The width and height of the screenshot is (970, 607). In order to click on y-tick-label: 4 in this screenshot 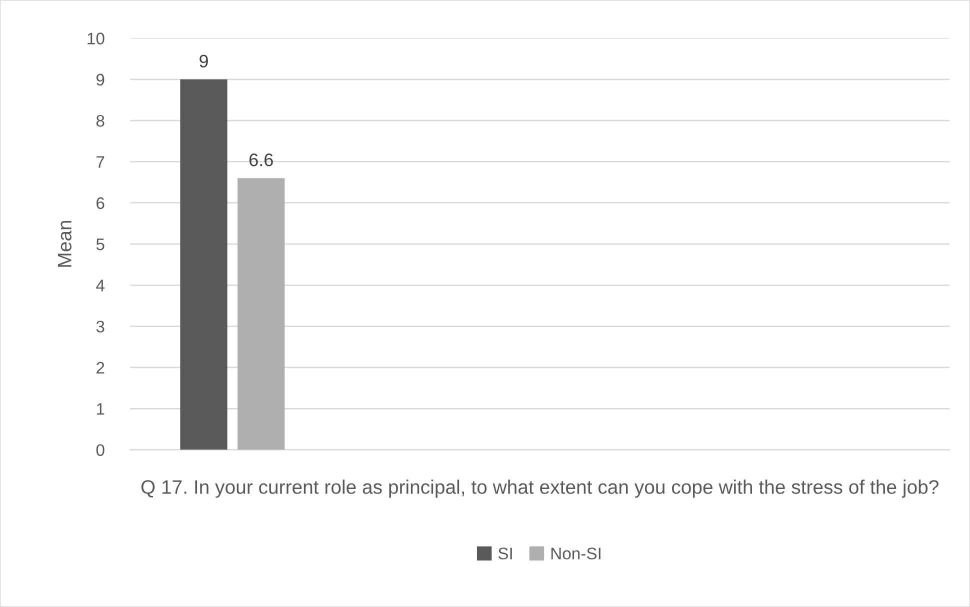, I will do `click(100, 286)`.